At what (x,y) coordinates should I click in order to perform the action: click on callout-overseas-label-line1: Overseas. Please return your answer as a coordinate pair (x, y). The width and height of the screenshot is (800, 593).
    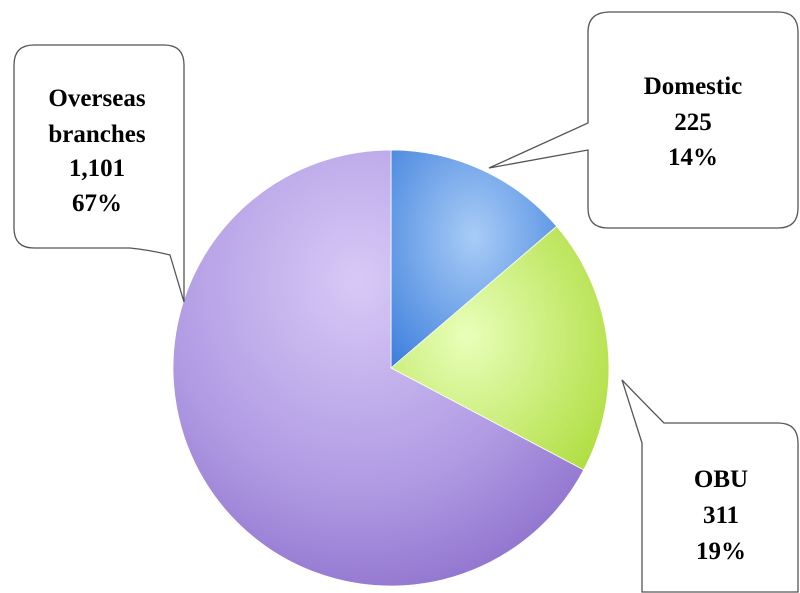
    Looking at the image, I should click on (96, 98).